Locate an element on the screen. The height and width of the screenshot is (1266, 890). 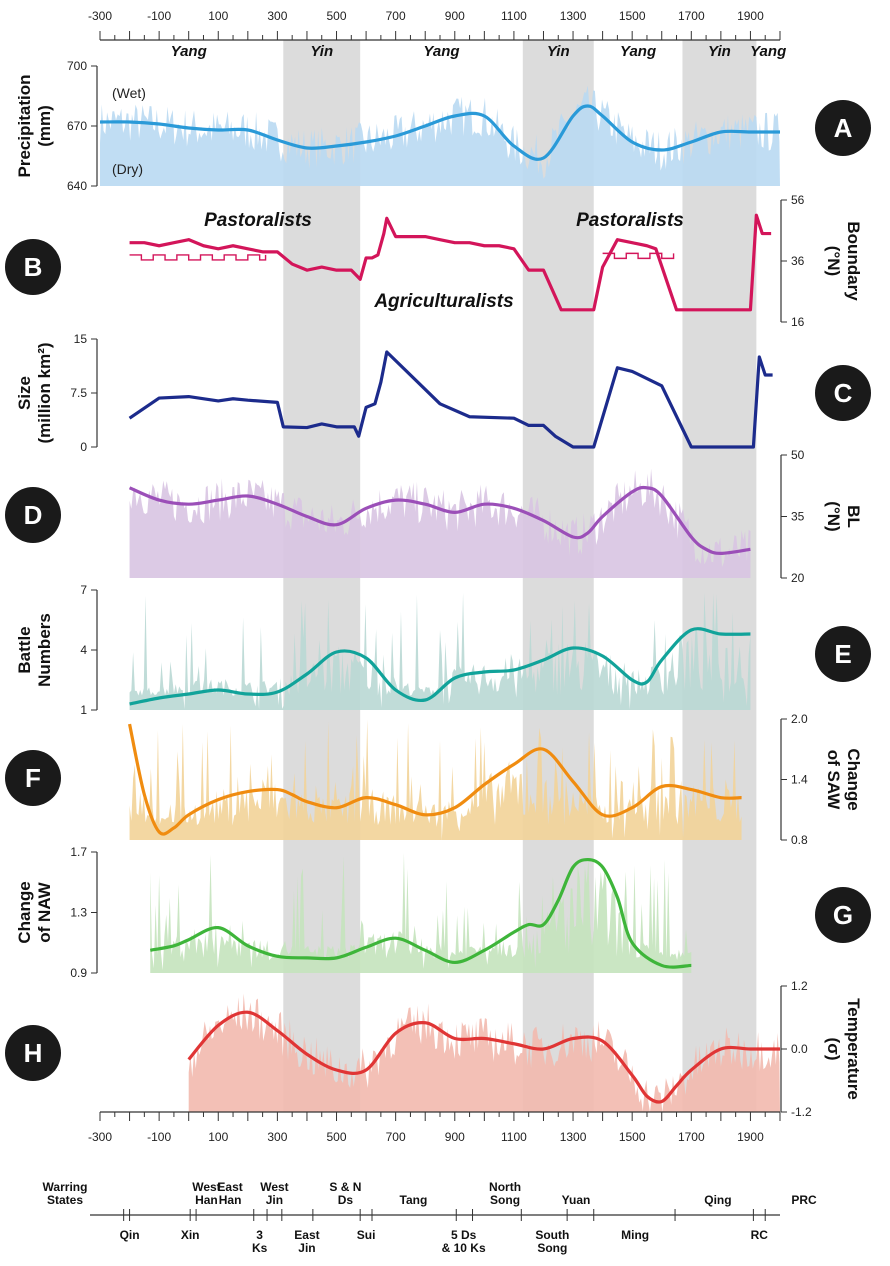
bottom-year-axis-tick-label: -300 is located at coordinates (100, 1137).